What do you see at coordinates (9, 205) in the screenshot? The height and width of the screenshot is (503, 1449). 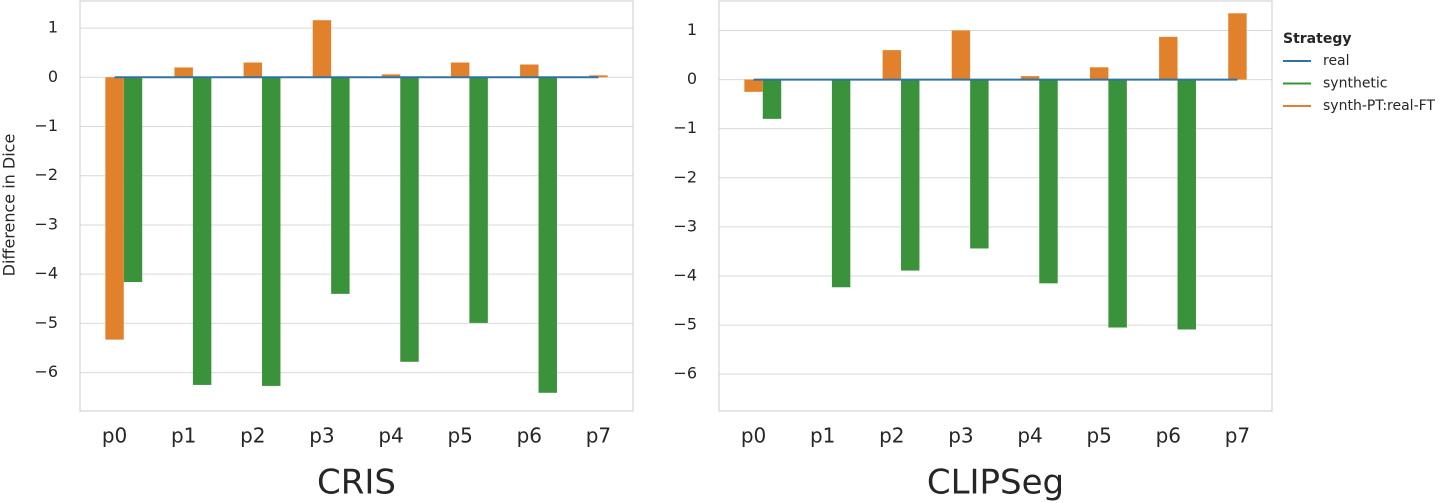 I see `y-axis-label: Difference in Dice` at bounding box center [9, 205].